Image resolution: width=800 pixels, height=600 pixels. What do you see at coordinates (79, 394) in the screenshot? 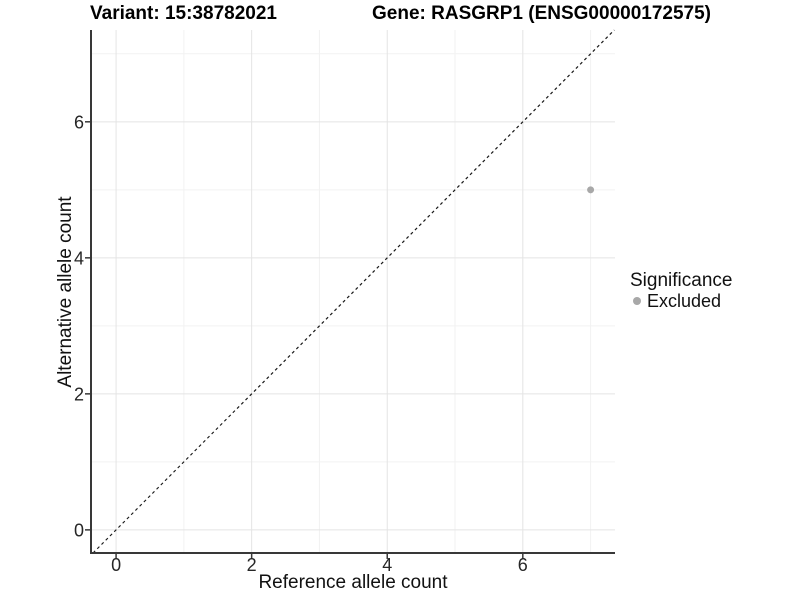
I see `y-tick-label: 2` at bounding box center [79, 394].